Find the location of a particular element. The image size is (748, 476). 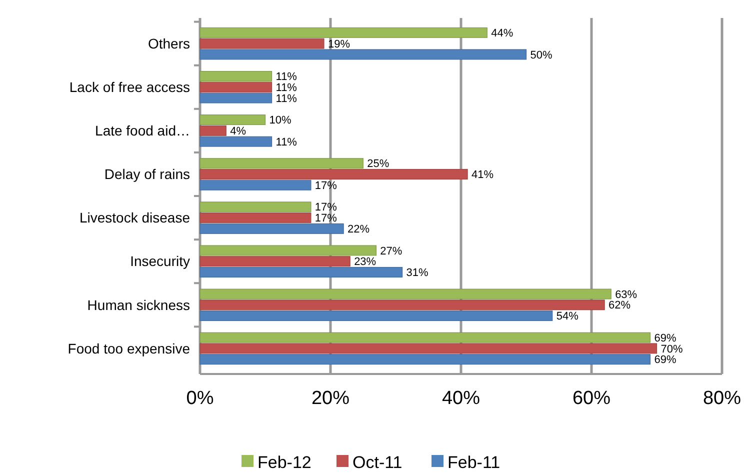

y-tick-label: Food too expensive is located at coordinates (129, 348).